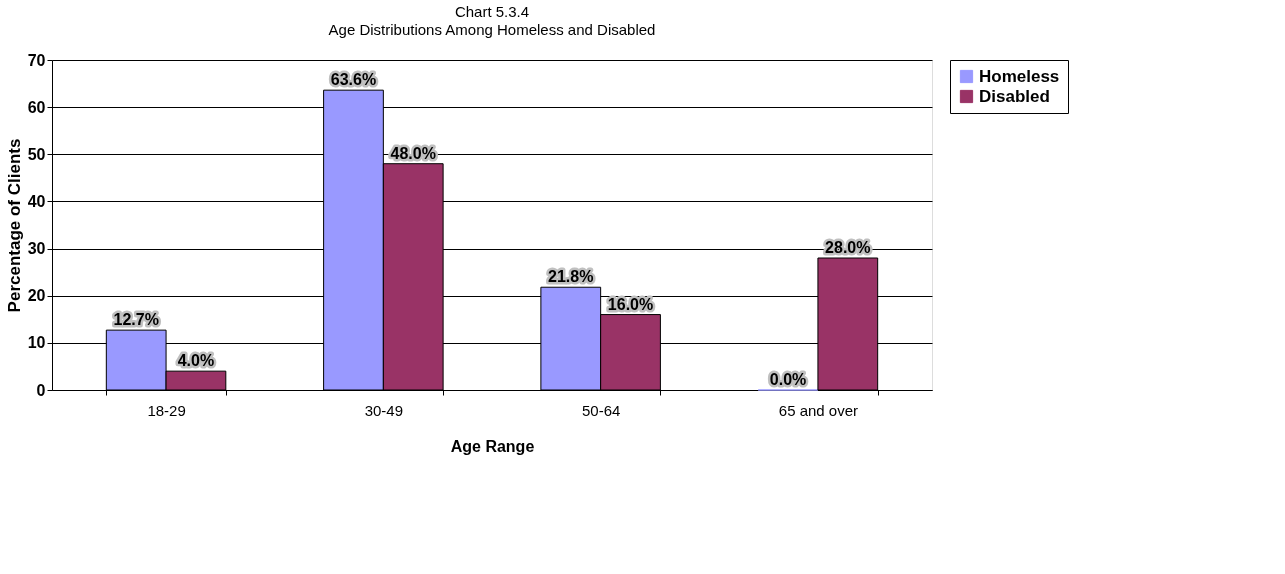 This screenshot has width=1285, height=574. What do you see at coordinates (36, 154) in the screenshot?
I see `y-tick-label: 50` at bounding box center [36, 154].